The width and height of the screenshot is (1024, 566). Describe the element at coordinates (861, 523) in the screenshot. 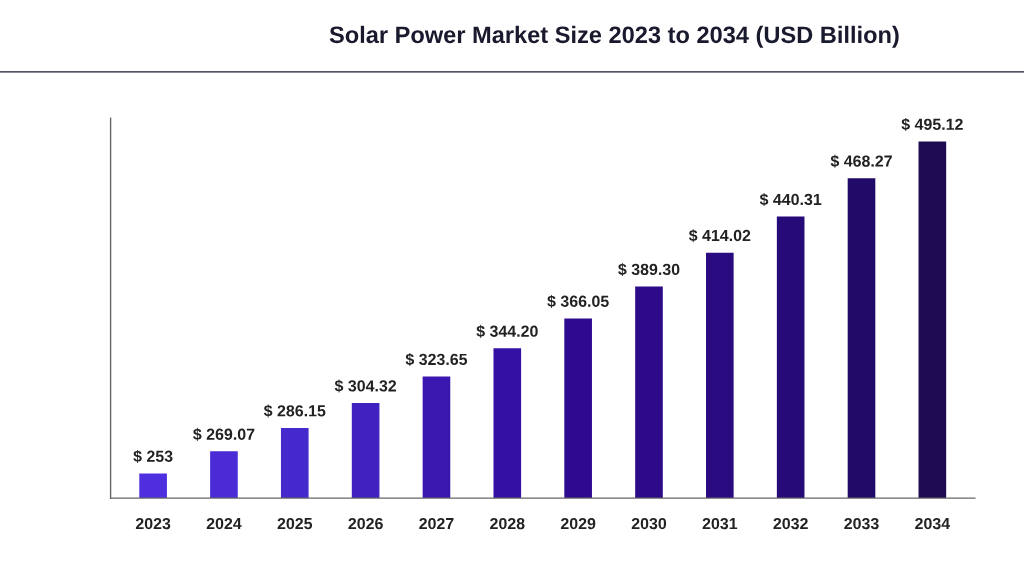

I see `x-tick-label: 2033` at that location.